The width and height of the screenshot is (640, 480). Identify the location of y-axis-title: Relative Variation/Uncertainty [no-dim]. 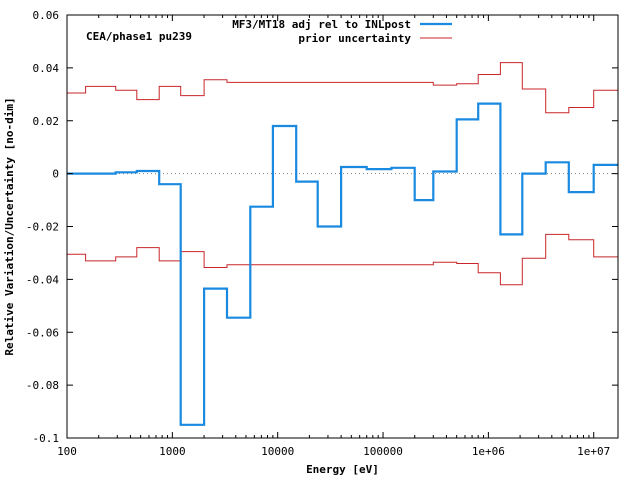
(9, 226).